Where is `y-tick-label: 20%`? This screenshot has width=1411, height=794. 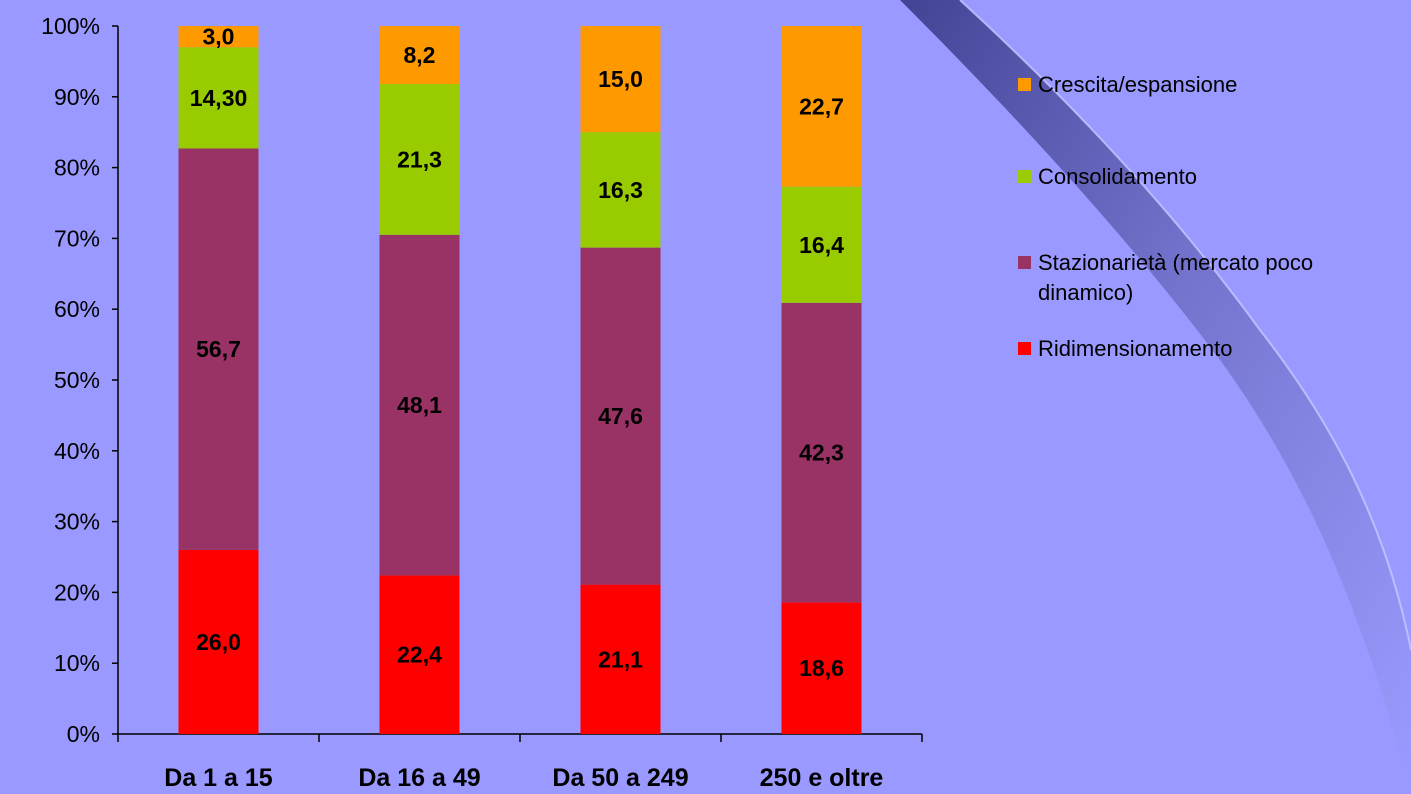
y-tick-label: 20% is located at coordinates (77, 592).